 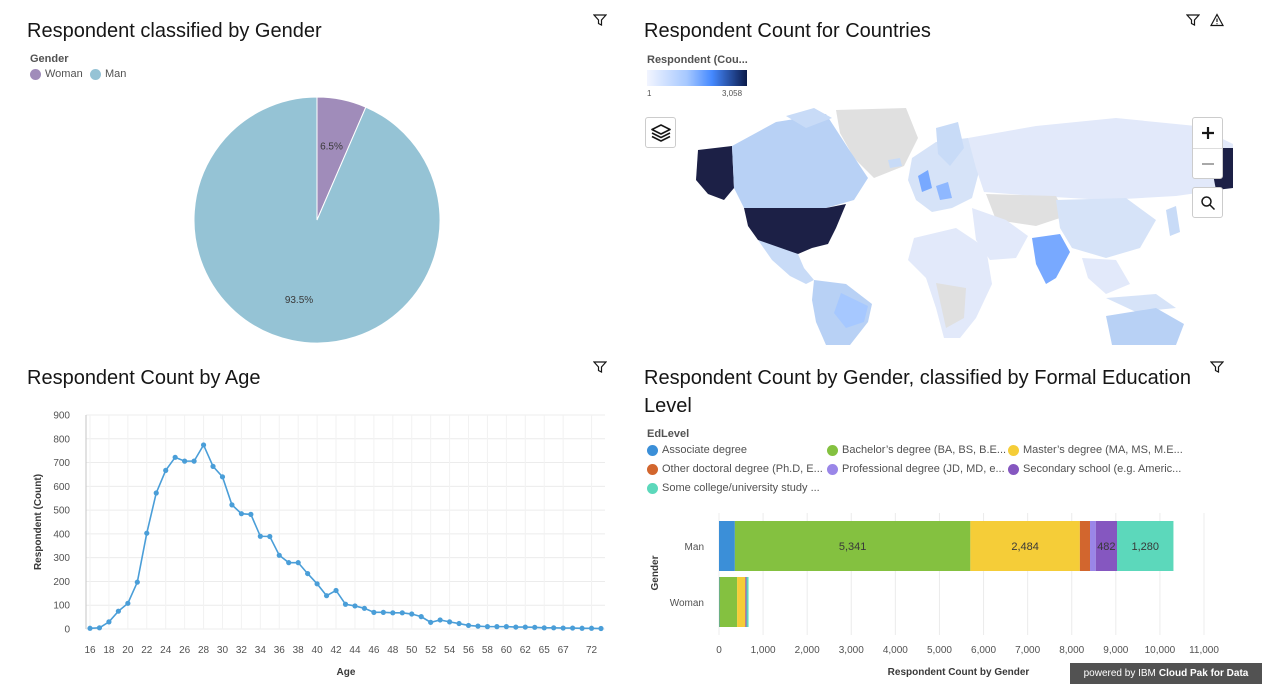 What do you see at coordinates (1173, 221) in the screenshot?
I see `map-region-japan` at bounding box center [1173, 221].